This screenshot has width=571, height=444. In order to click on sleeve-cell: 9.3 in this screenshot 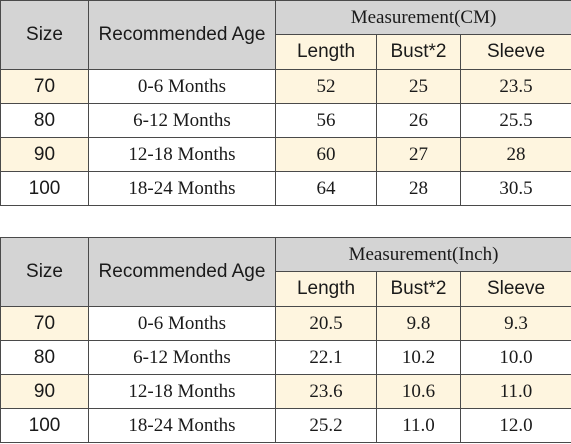, I will do `click(515, 323)`.